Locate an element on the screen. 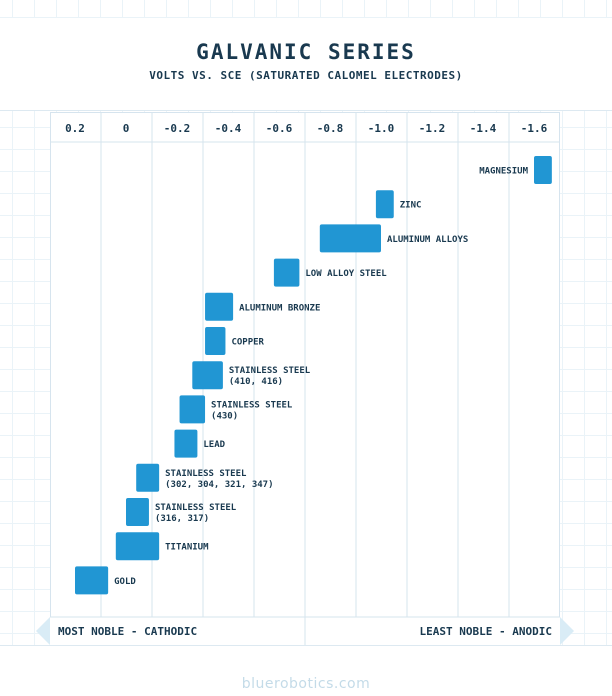 The width and height of the screenshot is (612, 696). bar-label: ZINC is located at coordinates (411, 206).